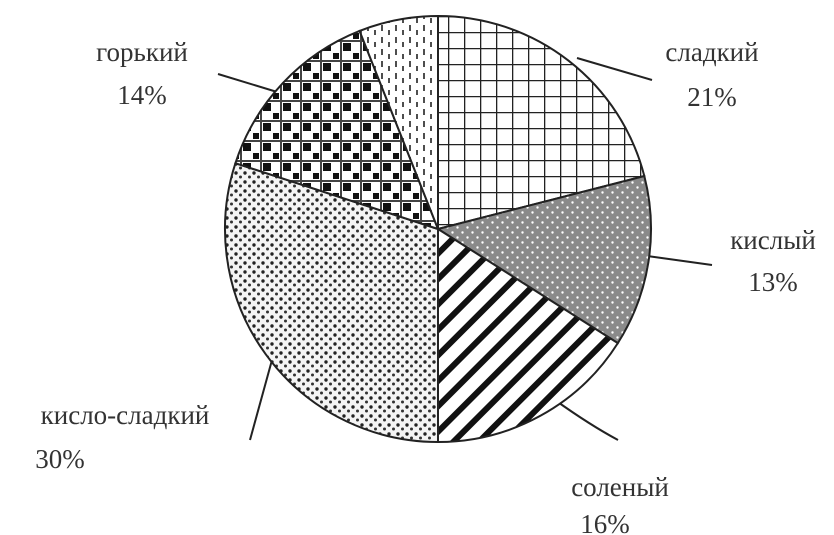 The image size is (834, 535). Describe the element at coordinates (773, 282) in the screenshot. I see `slice-value-label: 13%` at that location.